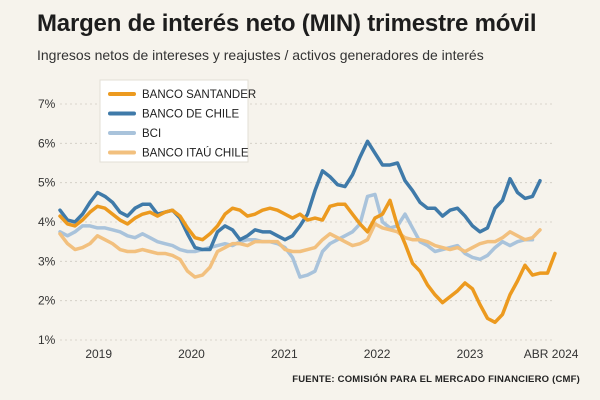 The height and width of the screenshot is (400, 600). I want to click on x-tick-label: 2023, so click(470, 354).